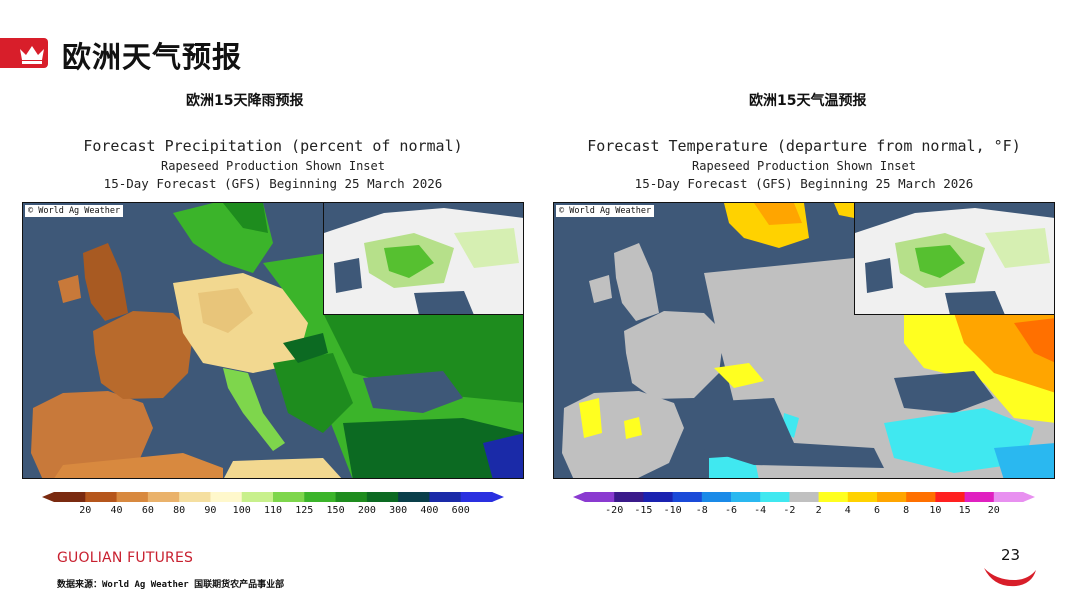  What do you see at coordinates (731, 510) in the screenshot?
I see `temp-colorbar-tick: -6` at bounding box center [731, 510].